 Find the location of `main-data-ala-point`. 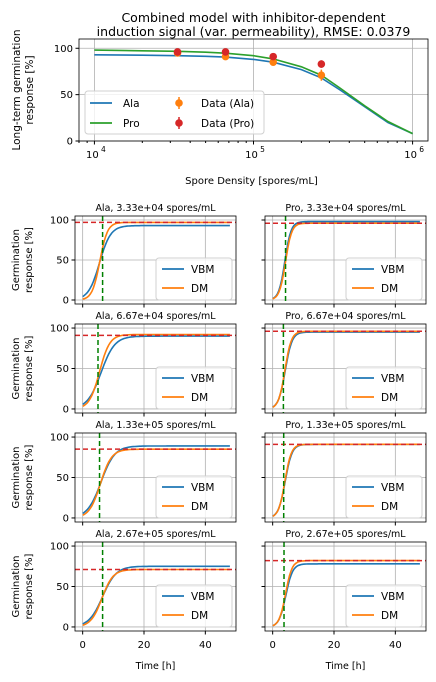

main-data-ala-point is located at coordinates (321, 75).